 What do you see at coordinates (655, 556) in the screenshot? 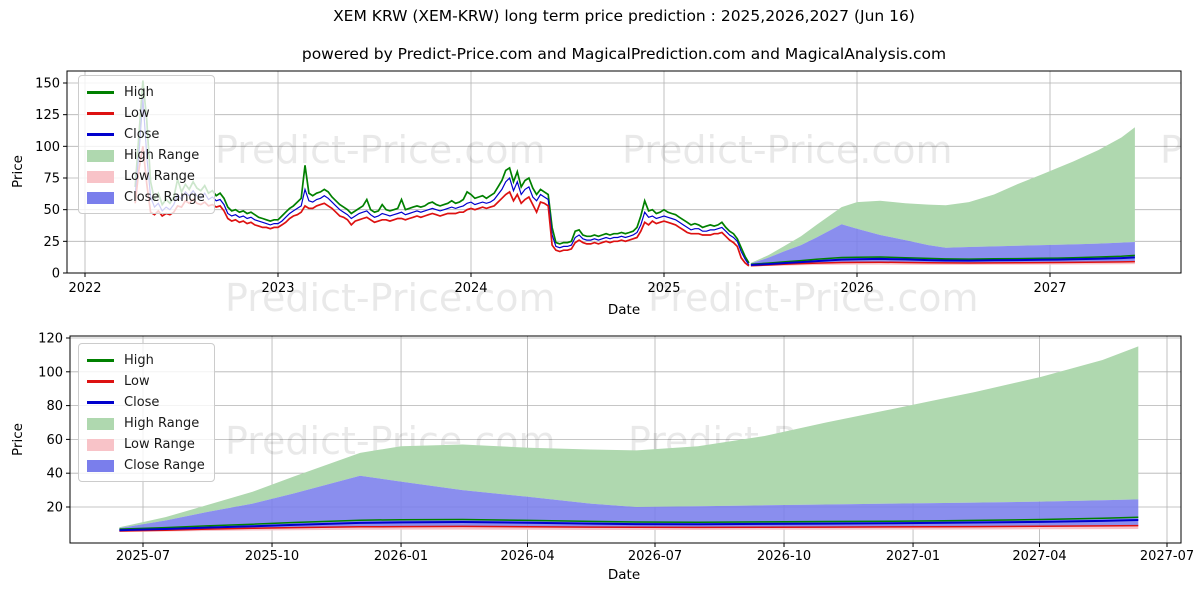
I see `x-tick-label: 2026-07` at bounding box center [655, 556].